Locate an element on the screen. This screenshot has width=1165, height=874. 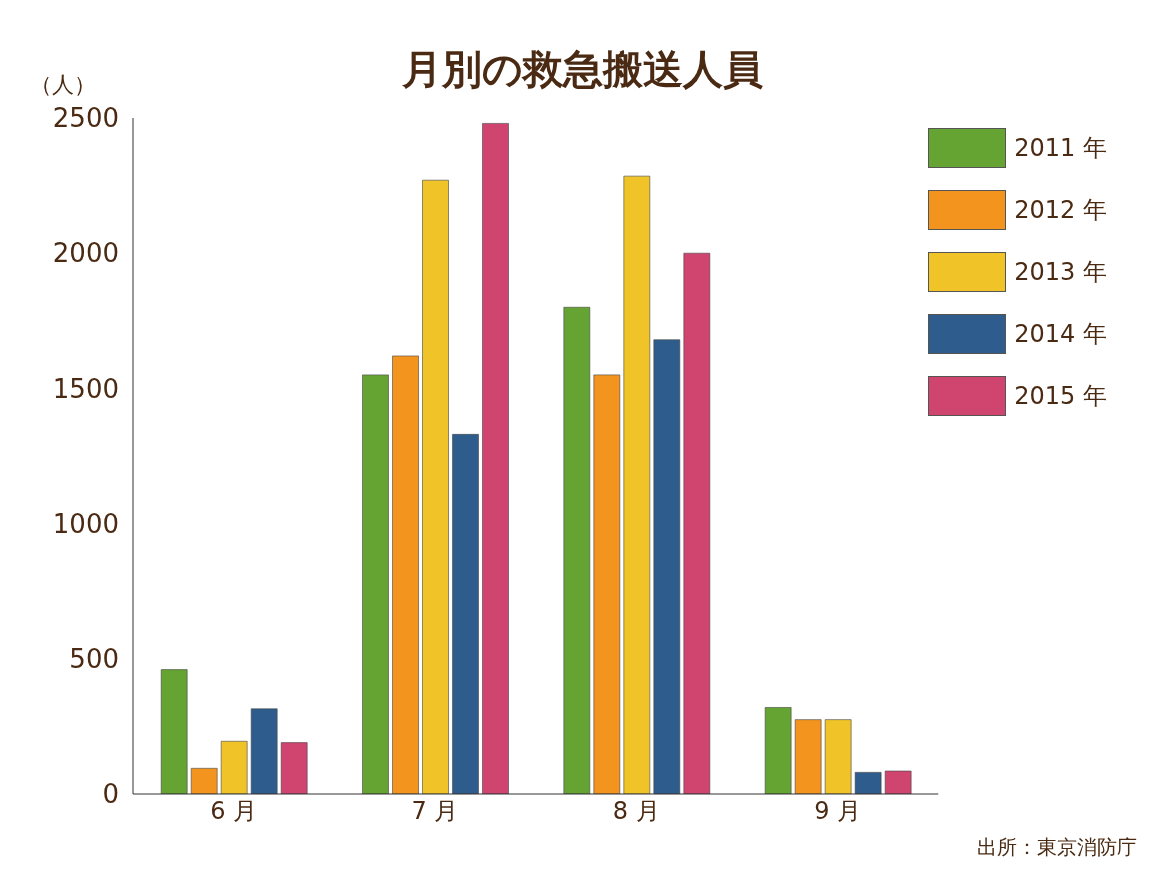
x-tick-label: 6 月 is located at coordinates (234, 811).